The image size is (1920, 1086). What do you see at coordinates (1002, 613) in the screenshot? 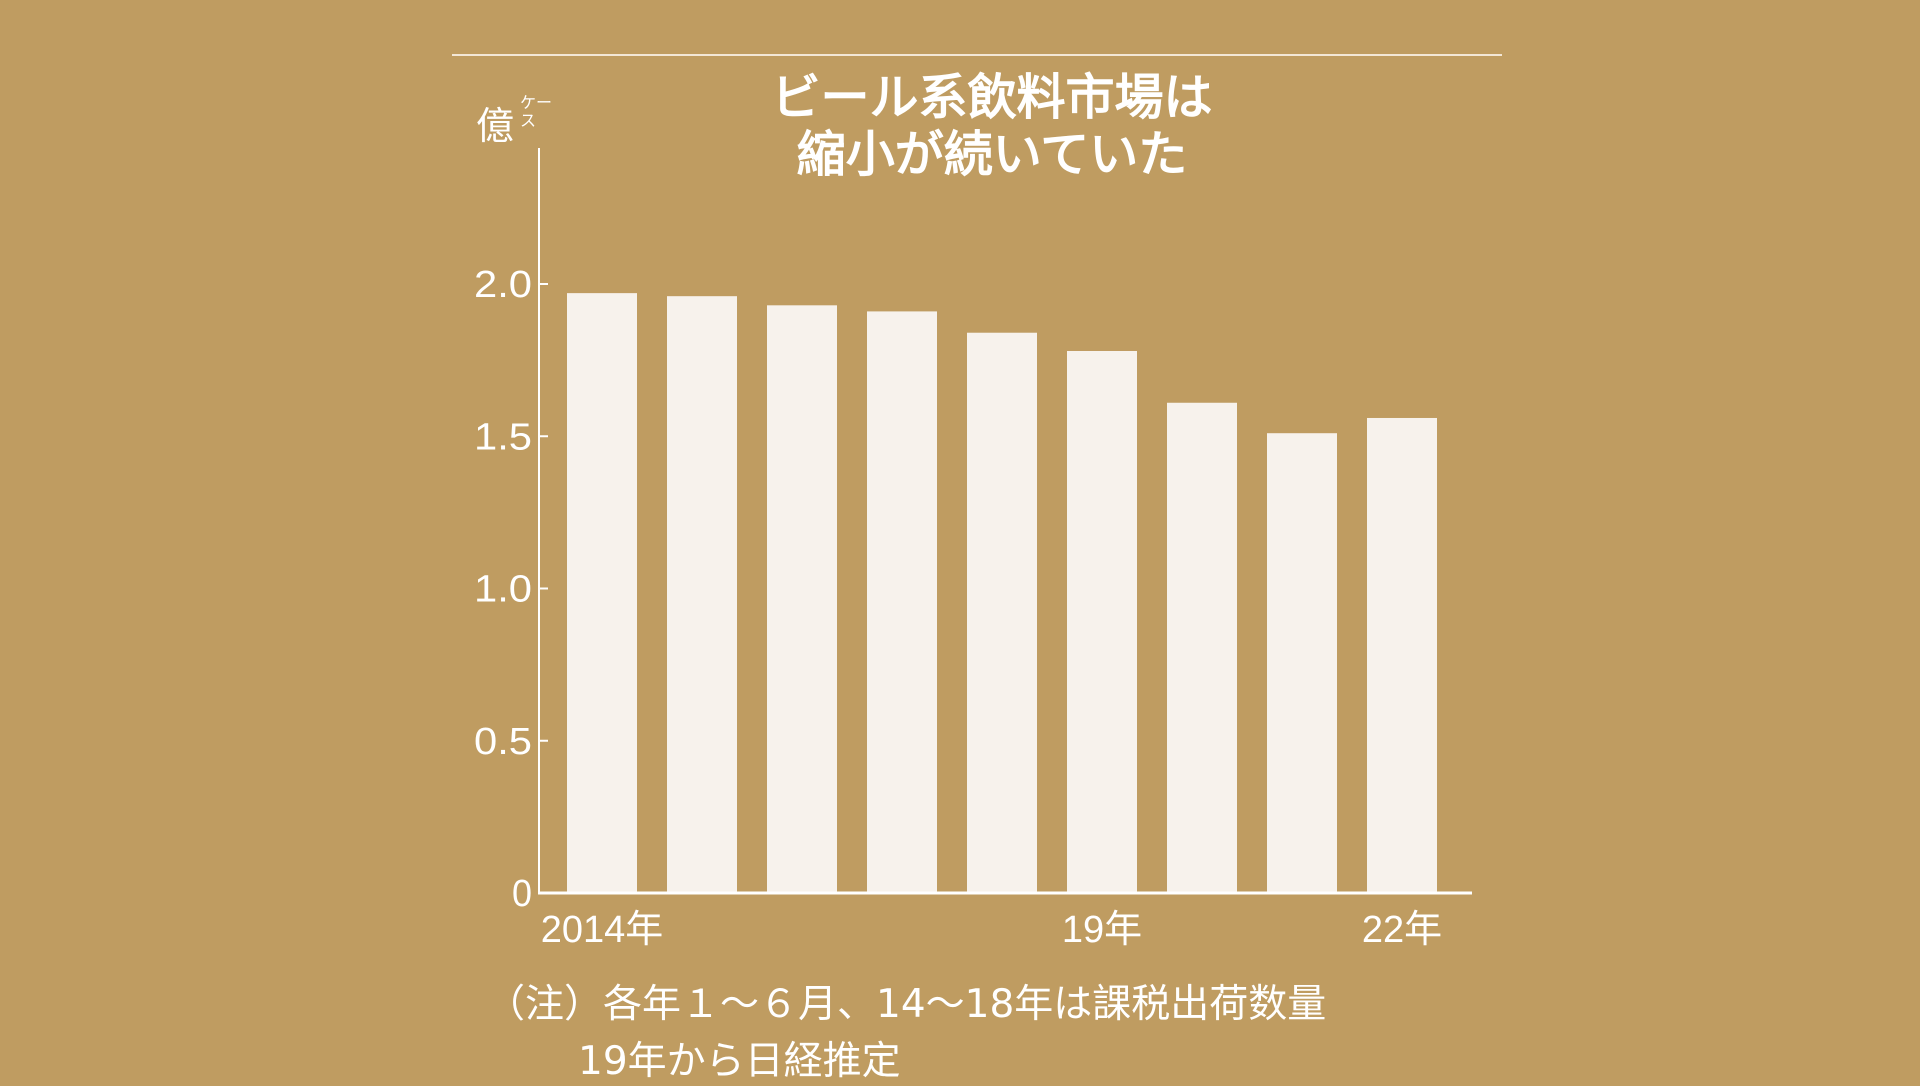
I see `bar-2018` at bounding box center [1002, 613].